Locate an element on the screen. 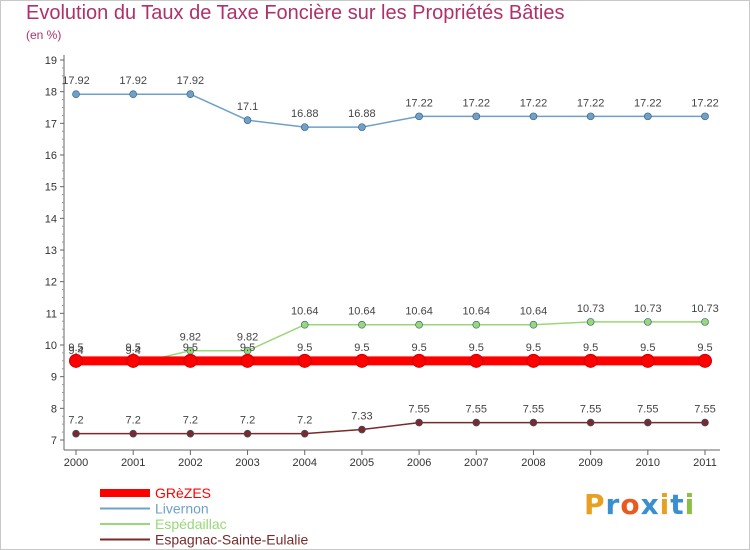 The width and height of the screenshot is (750, 550). legend-label-0: GRèZES is located at coordinates (183, 493).